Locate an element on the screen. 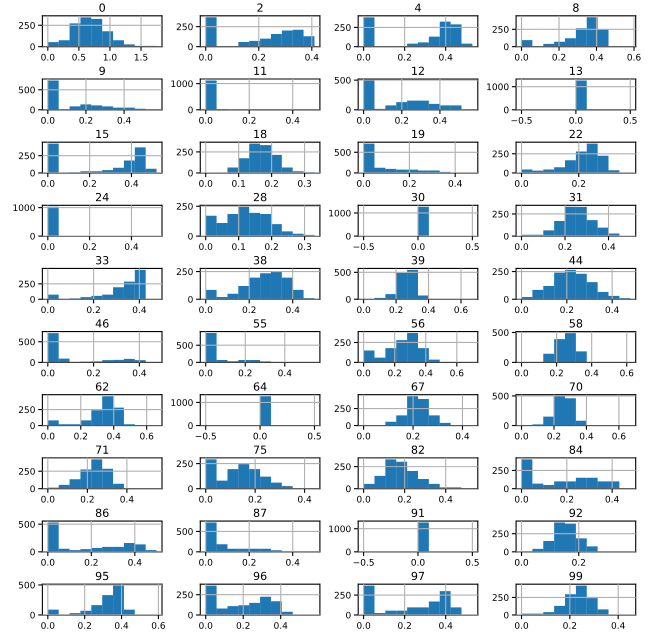  chart-title: 97 is located at coordinates (418, 576).